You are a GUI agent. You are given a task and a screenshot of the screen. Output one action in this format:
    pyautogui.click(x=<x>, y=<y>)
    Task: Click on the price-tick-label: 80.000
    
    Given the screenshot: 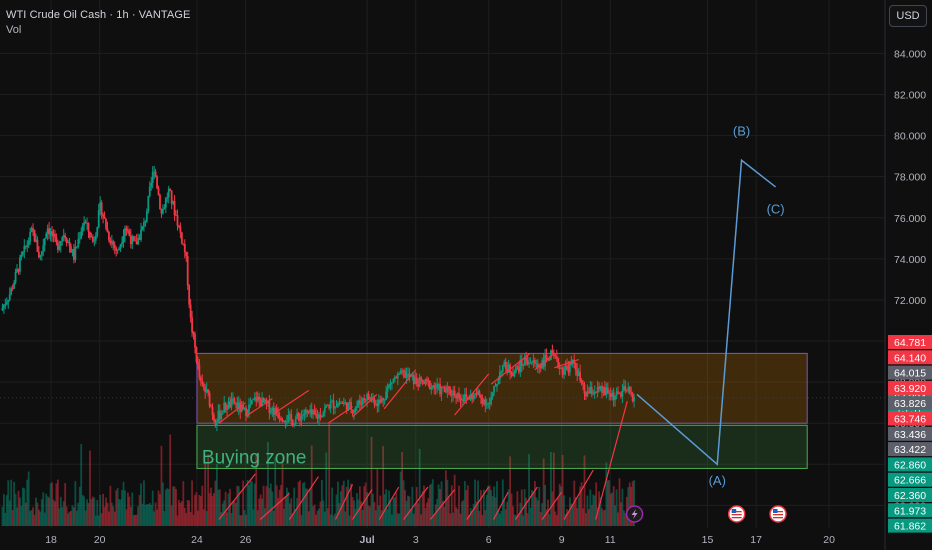 What is the action you would take?
    pyautogui.click(x=910, y=137)
    